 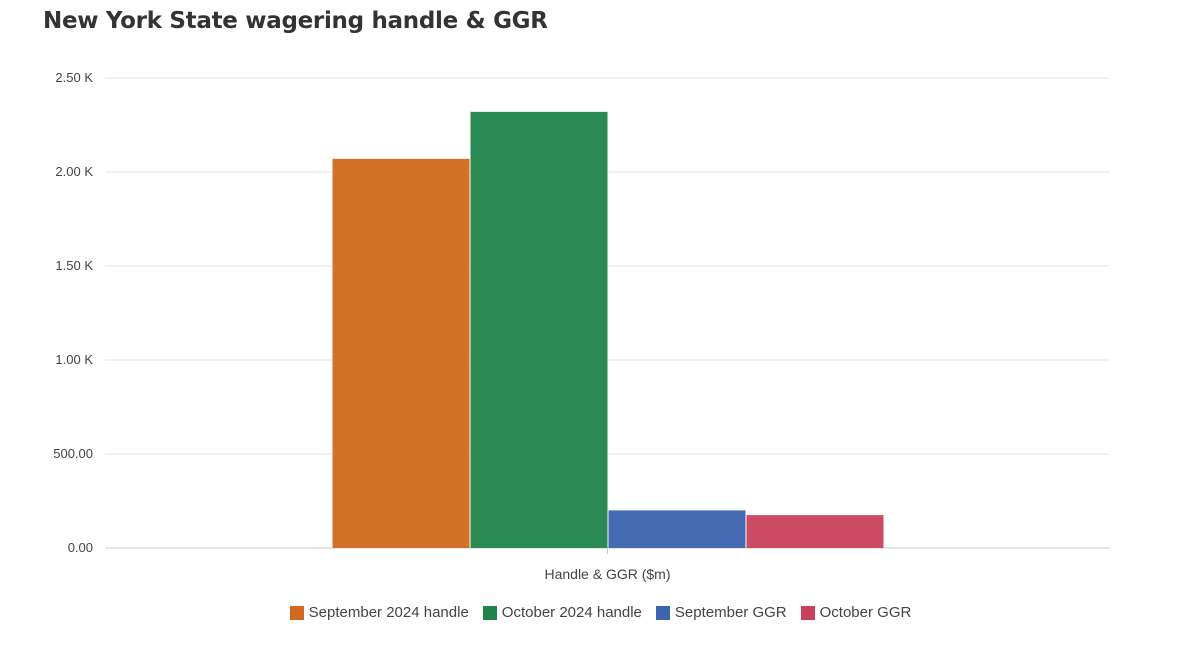 What do you see at coordinates (74, 77) in the screenshot?
I see `y-tick-label: 2.50 K` at bounding box center [74, 77].